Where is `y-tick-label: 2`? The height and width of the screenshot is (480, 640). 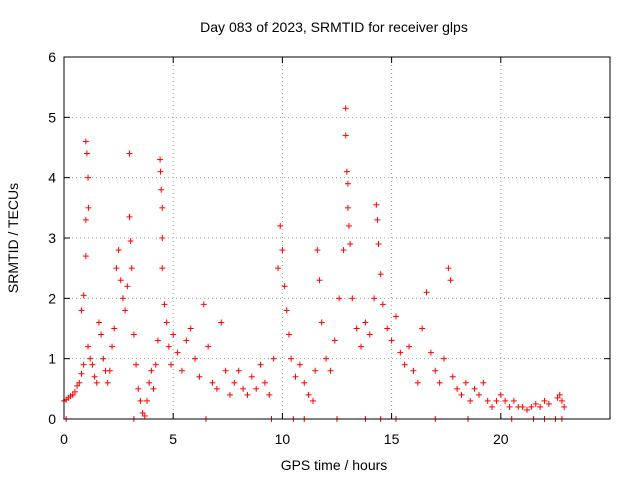
y-tick-label: 2 is located at coordinates (52, 298).